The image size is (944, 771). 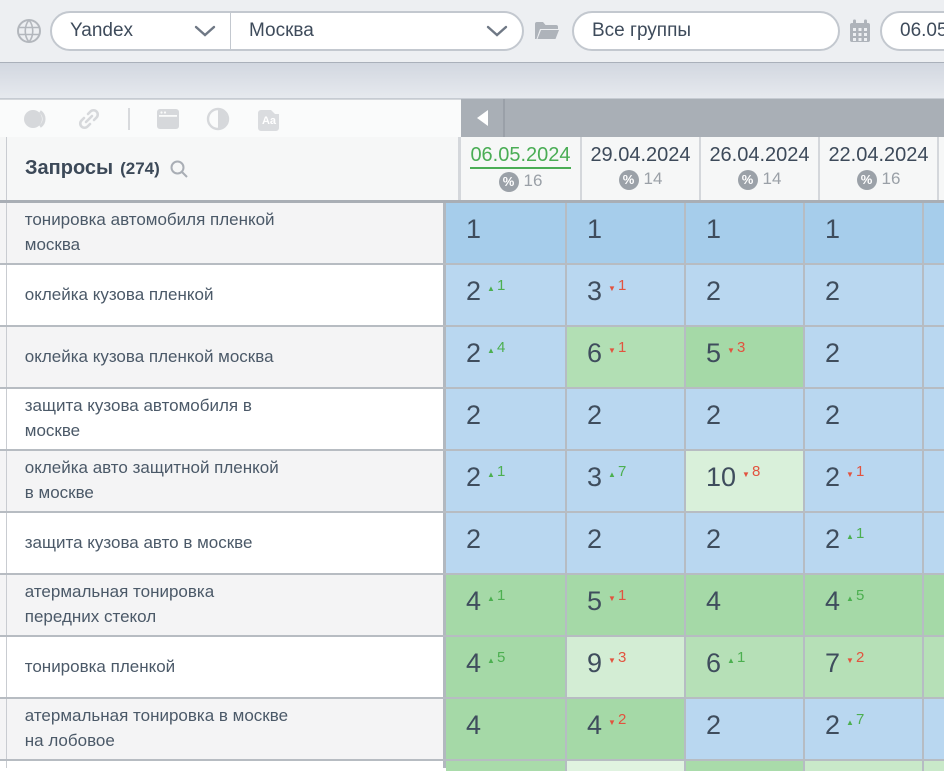 I want to click on position-cell: 6 ▲ 1, so click(x=743, y=667).